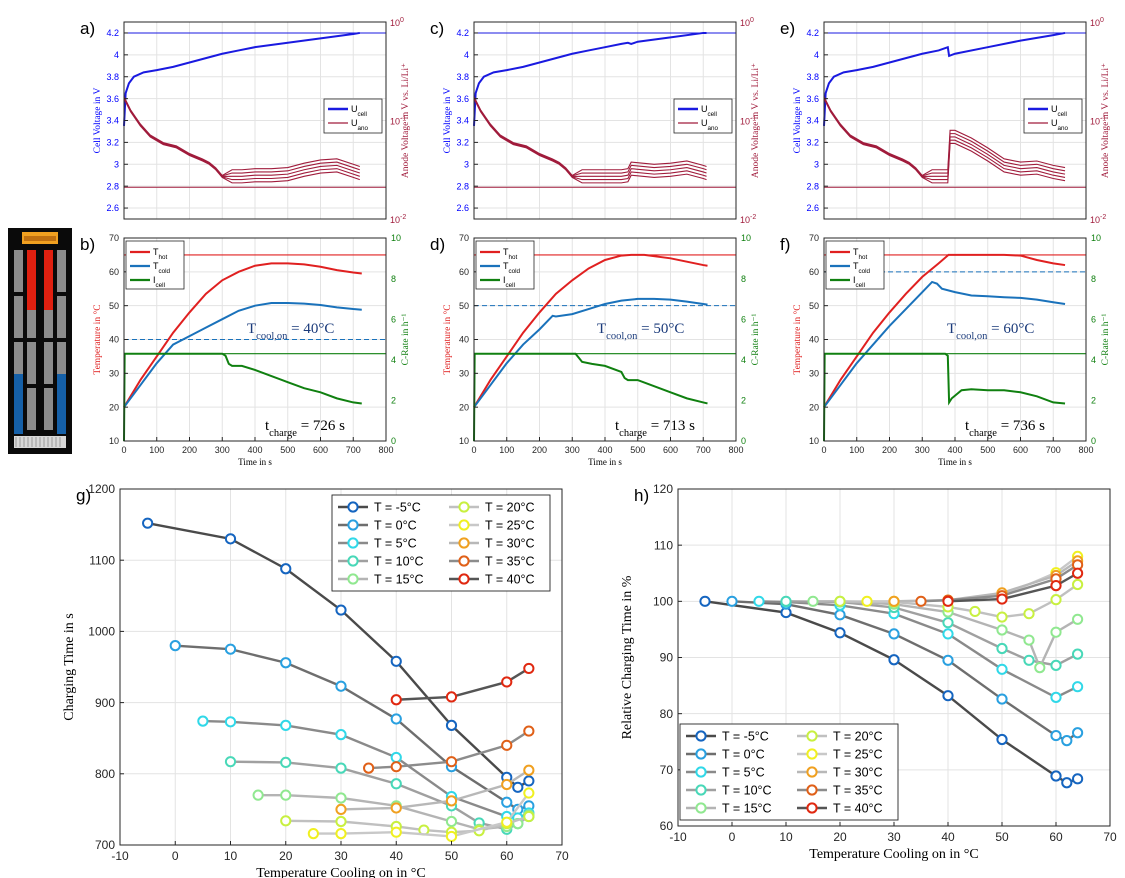  Describe the element at coordinates (703, 116) in the screenshot. I see `legend-box` at that location.